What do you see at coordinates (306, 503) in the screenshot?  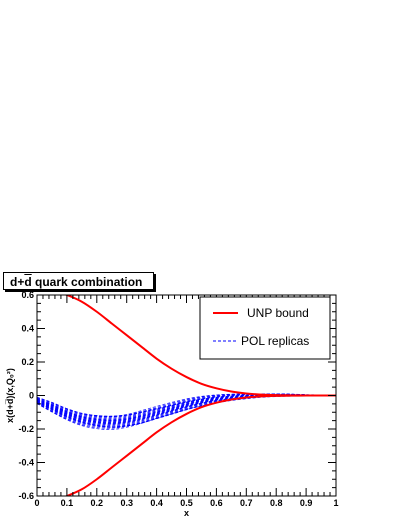 I see `x-tick-label: 0.9` at bounding box center [306, 503].